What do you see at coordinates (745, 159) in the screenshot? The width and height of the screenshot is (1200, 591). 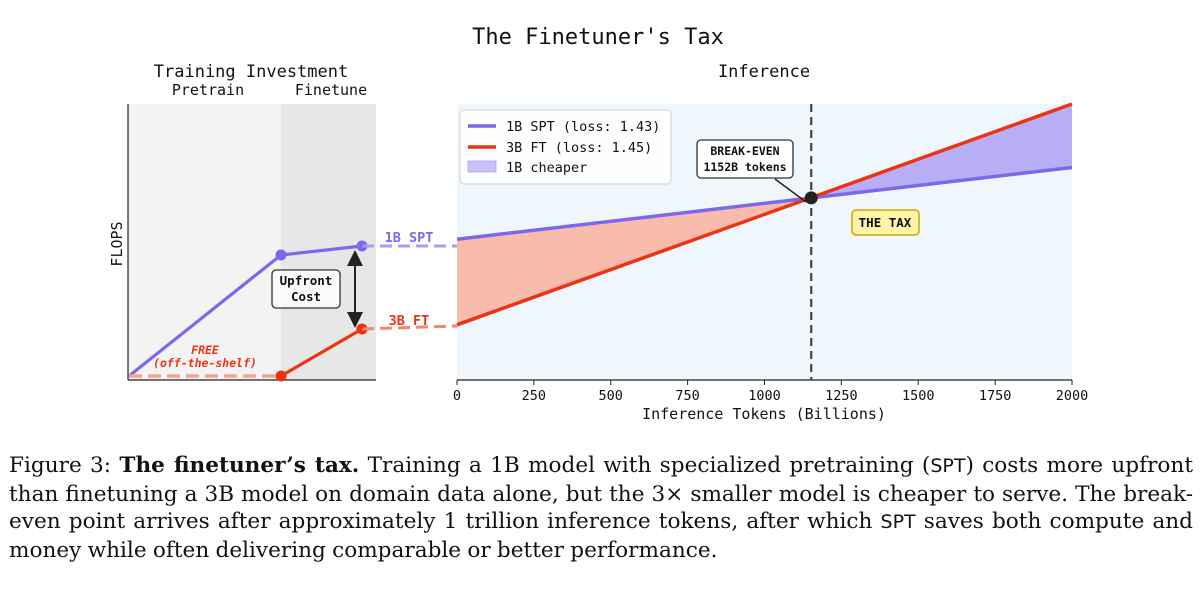 I see `break-even-box` at bounding box center [745, 159].